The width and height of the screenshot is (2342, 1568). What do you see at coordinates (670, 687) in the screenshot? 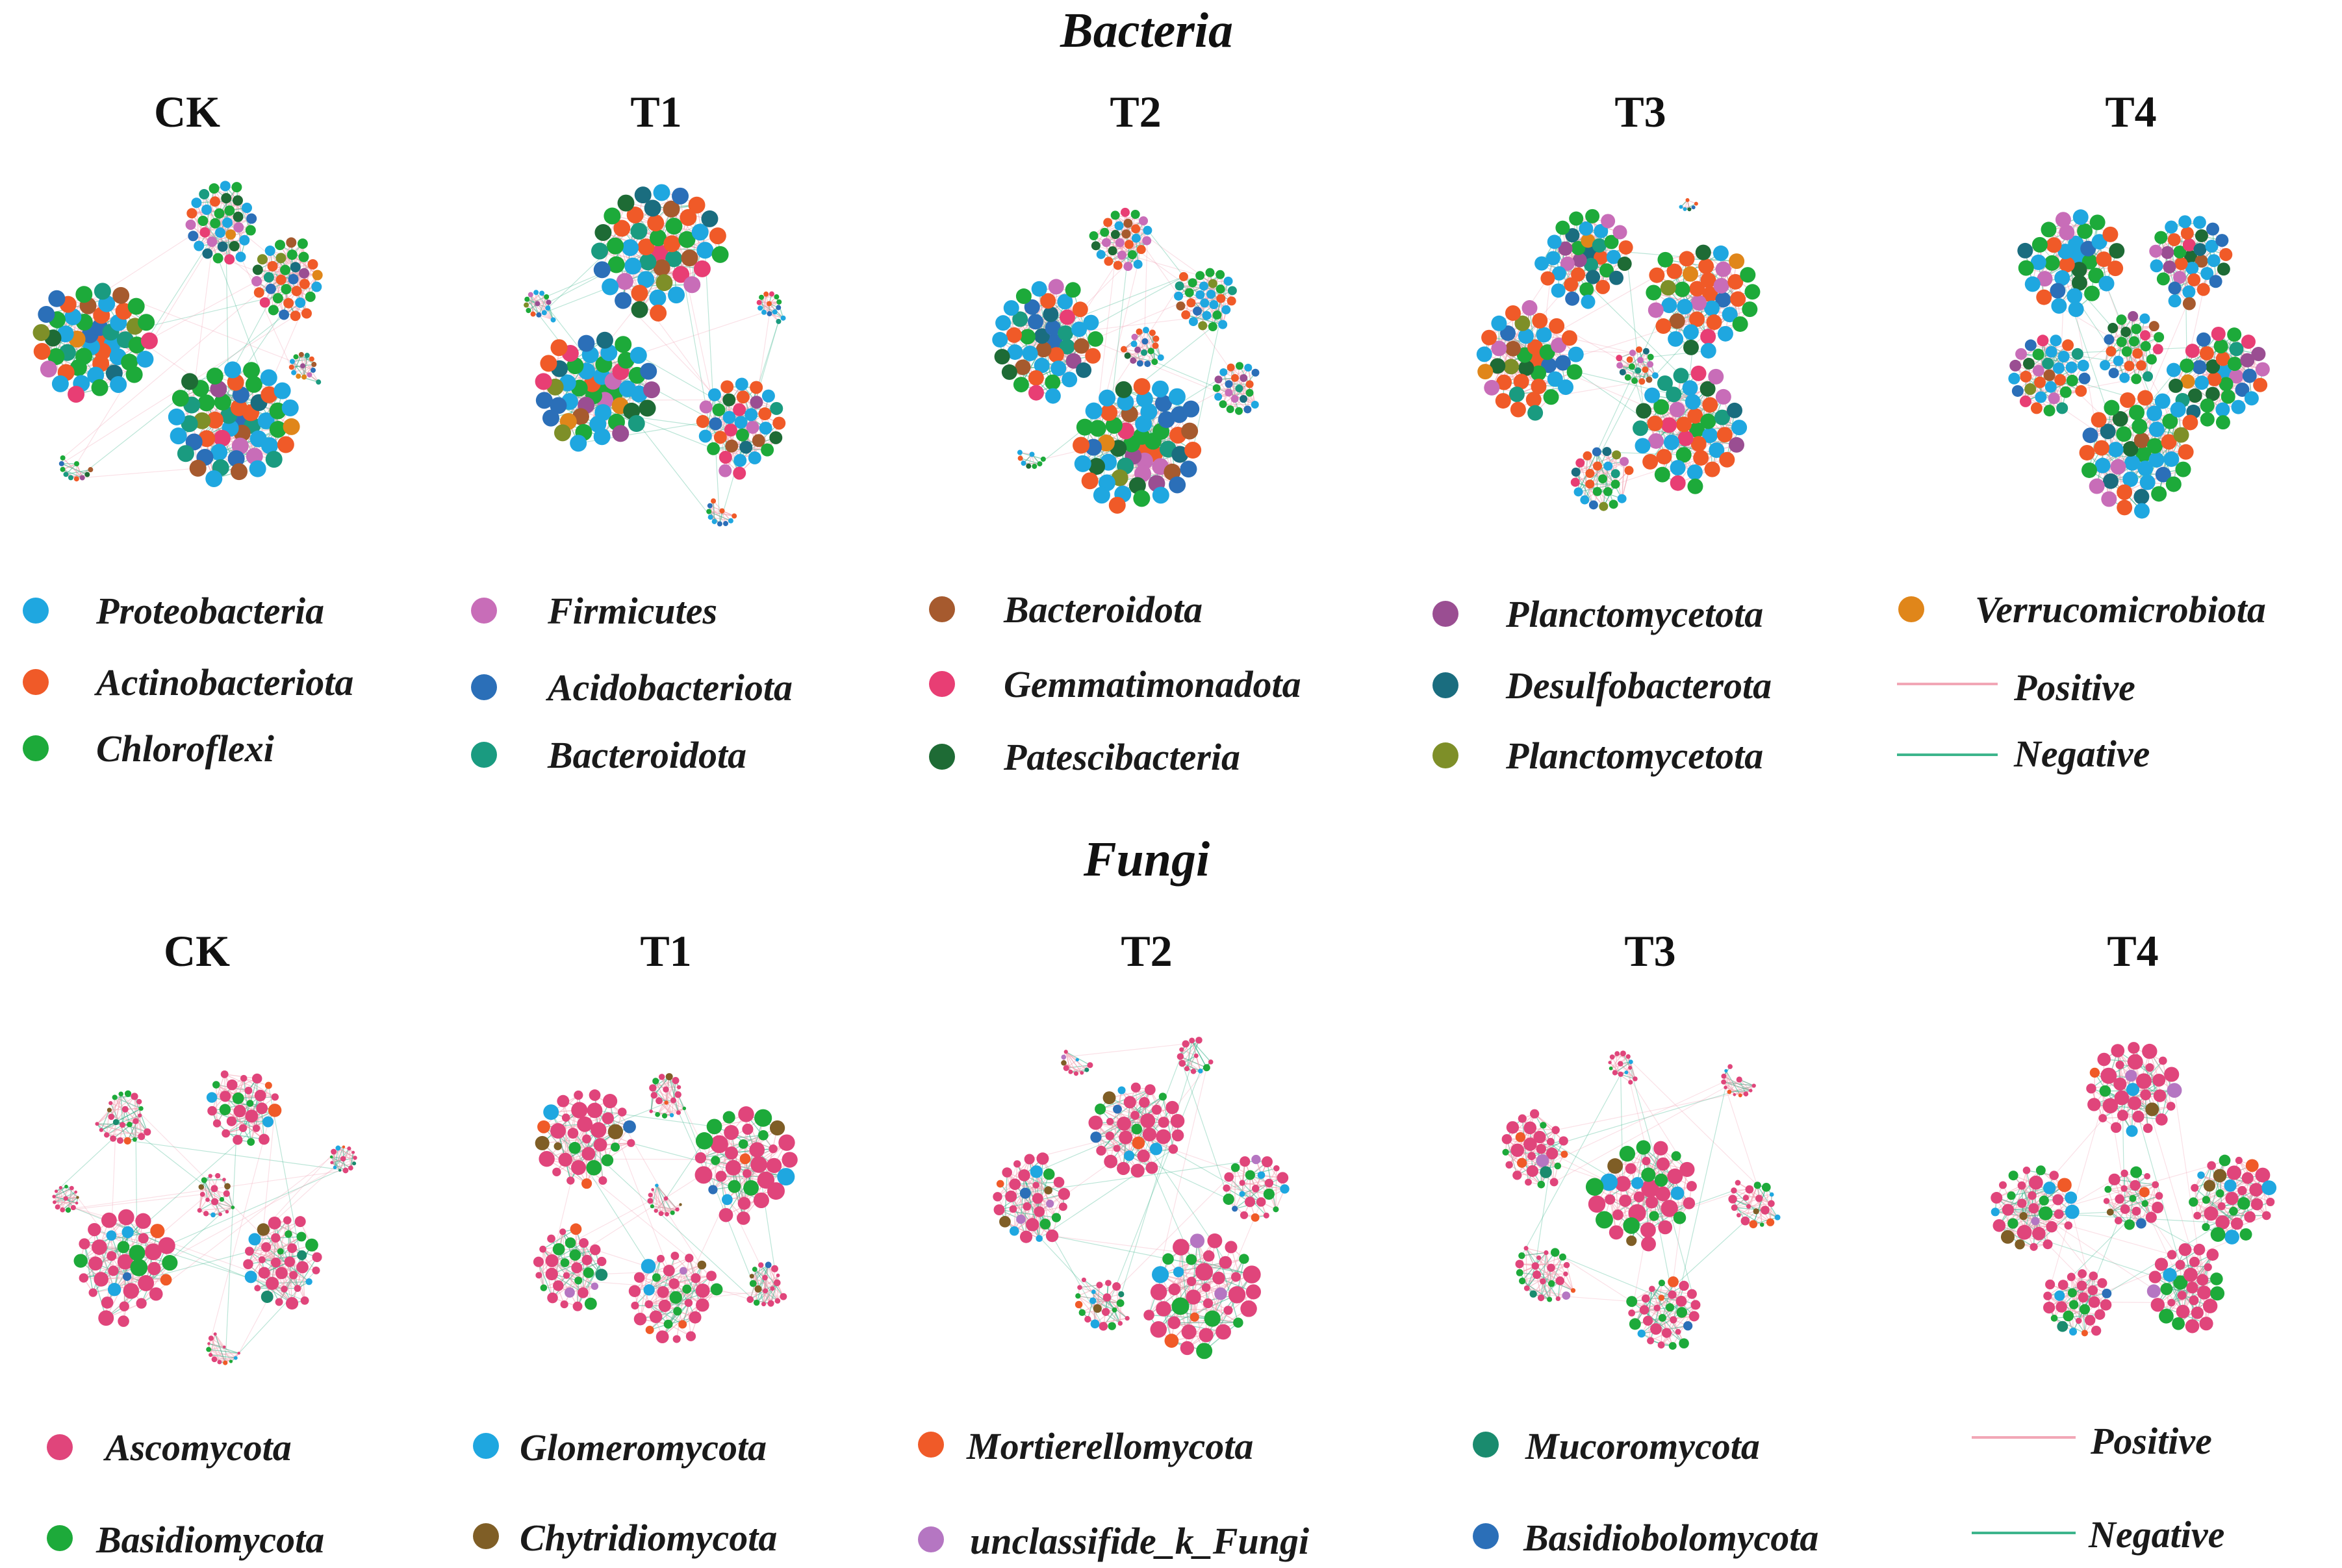
I see `legend-label: Acidobacteriota` at bounding box center [670, 687].